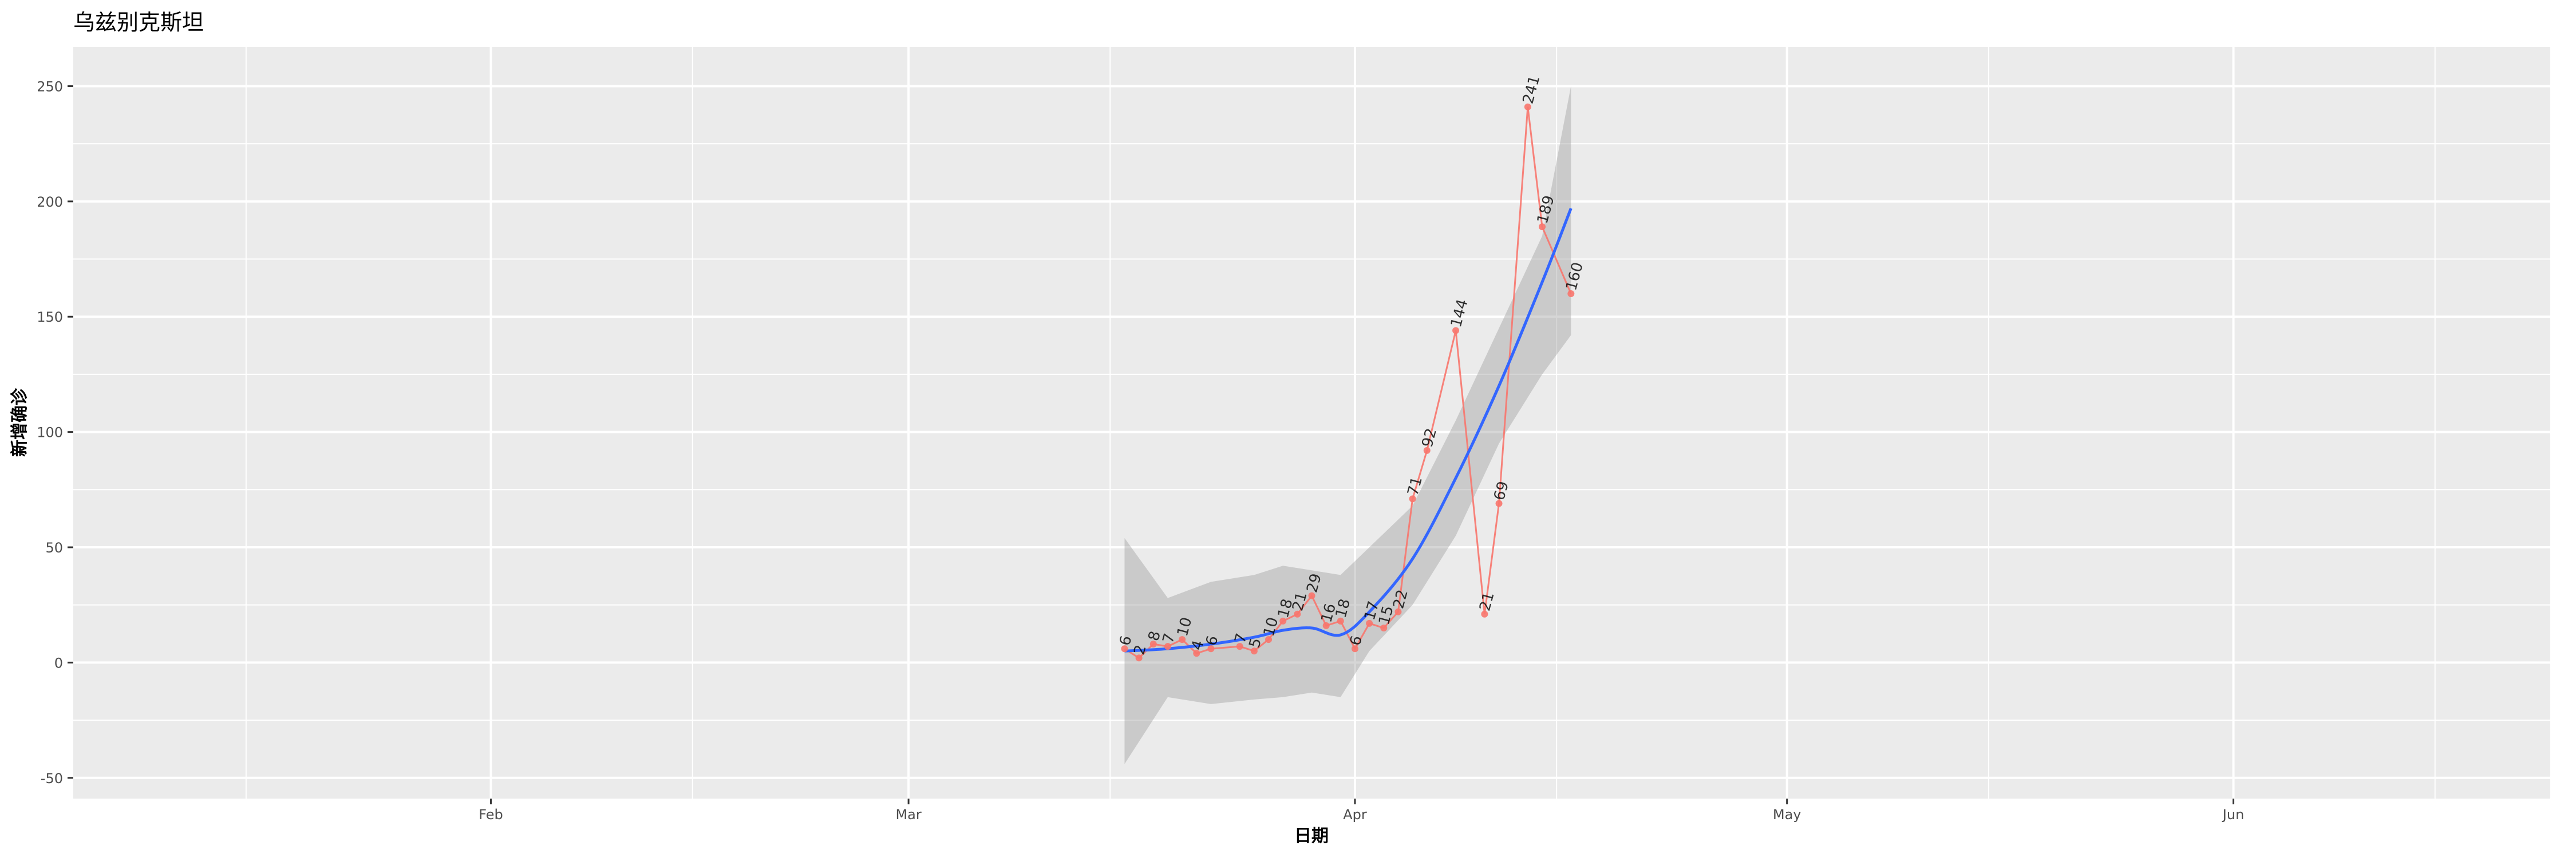 The height and width of the screenshot is (861, 2576). I want to click on smooth-line-group, so click(1348, 430).